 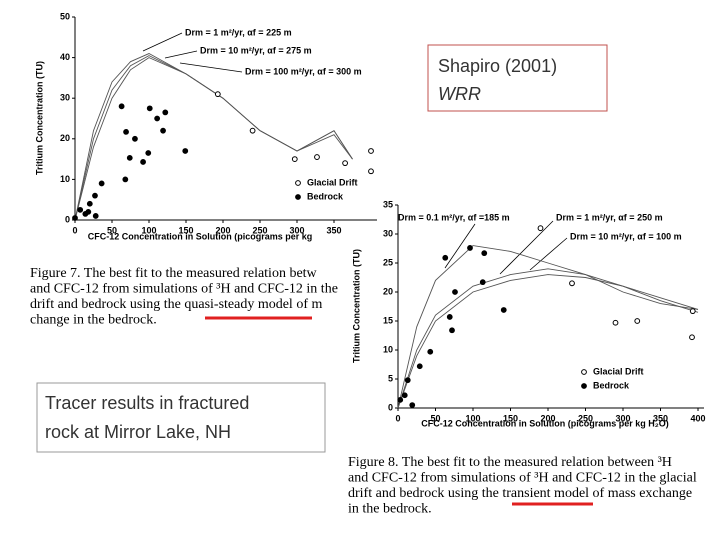 I want to click on y-tick-label: 25, so click(x=388, y=262).